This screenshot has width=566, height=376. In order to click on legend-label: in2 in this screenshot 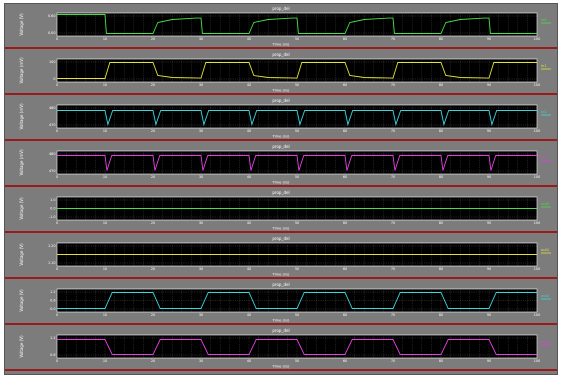, I will do `click(544, 112)`.